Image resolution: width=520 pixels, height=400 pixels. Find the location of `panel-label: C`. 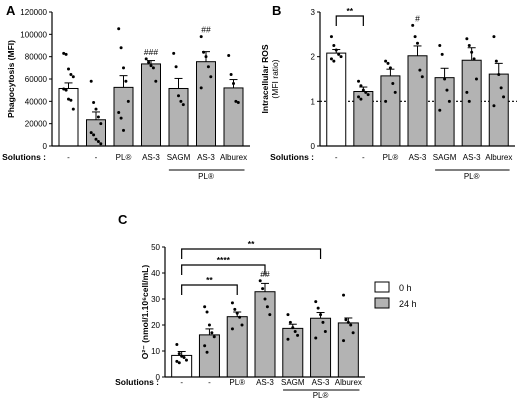

panel-label: C is located at coordinates (123, 219).